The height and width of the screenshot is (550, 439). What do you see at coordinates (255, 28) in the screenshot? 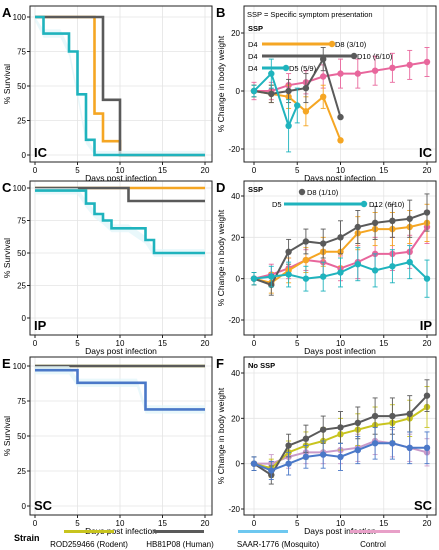
I see `ssp-title: SSP` at bounding box center [255, 28].